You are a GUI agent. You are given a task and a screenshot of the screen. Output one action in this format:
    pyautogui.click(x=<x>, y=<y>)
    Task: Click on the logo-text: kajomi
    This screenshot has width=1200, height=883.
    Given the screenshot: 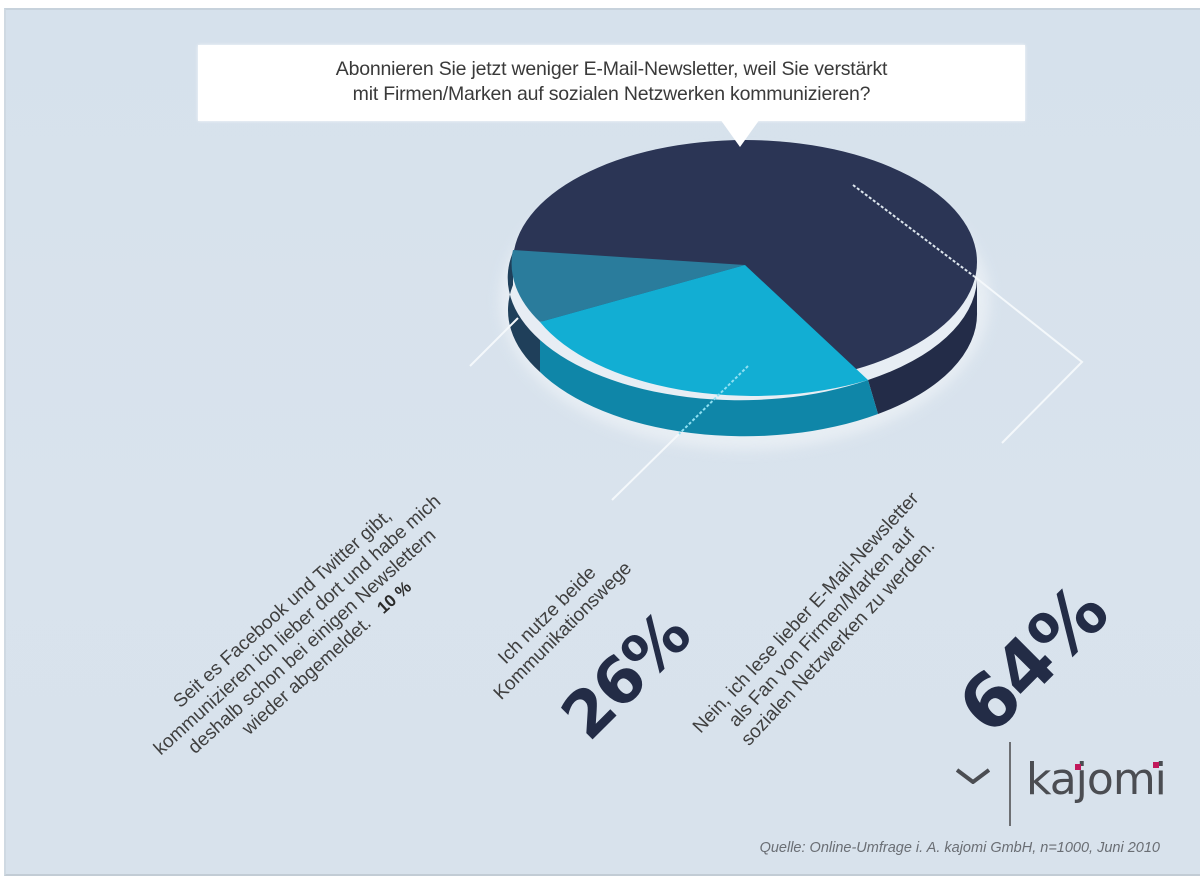 What is the action you would take?
    pyautogui.click(x=1096, y=779)
    